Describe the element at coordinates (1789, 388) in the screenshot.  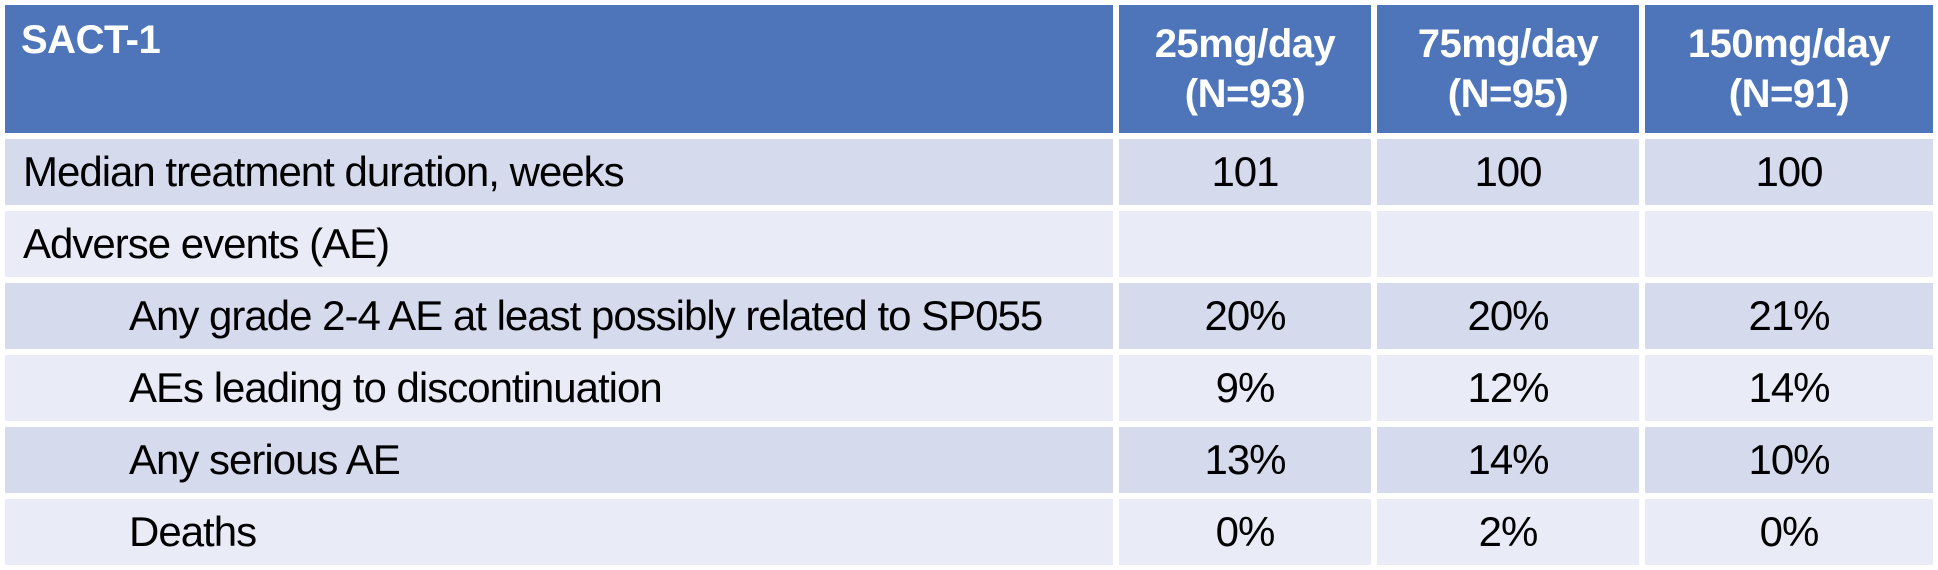
I see `cell-aes-discontinuation-150mg: 14%` at that location.